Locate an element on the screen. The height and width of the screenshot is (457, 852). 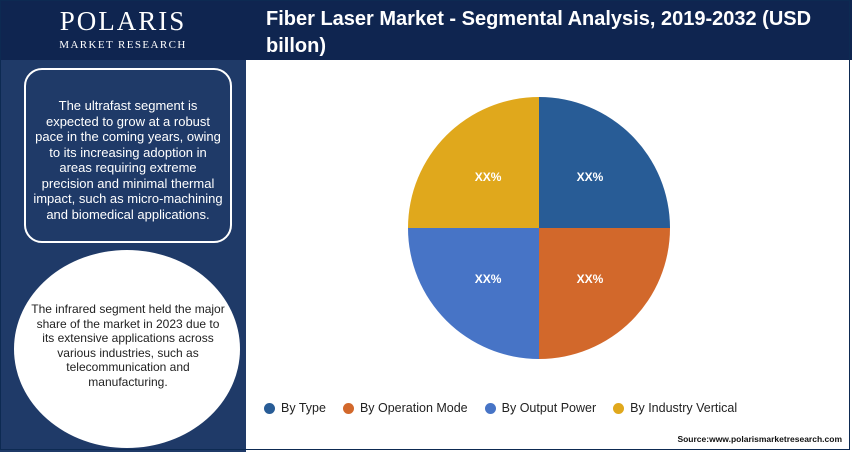
slice-label-2: XX% is located at coordinates (590, 279).